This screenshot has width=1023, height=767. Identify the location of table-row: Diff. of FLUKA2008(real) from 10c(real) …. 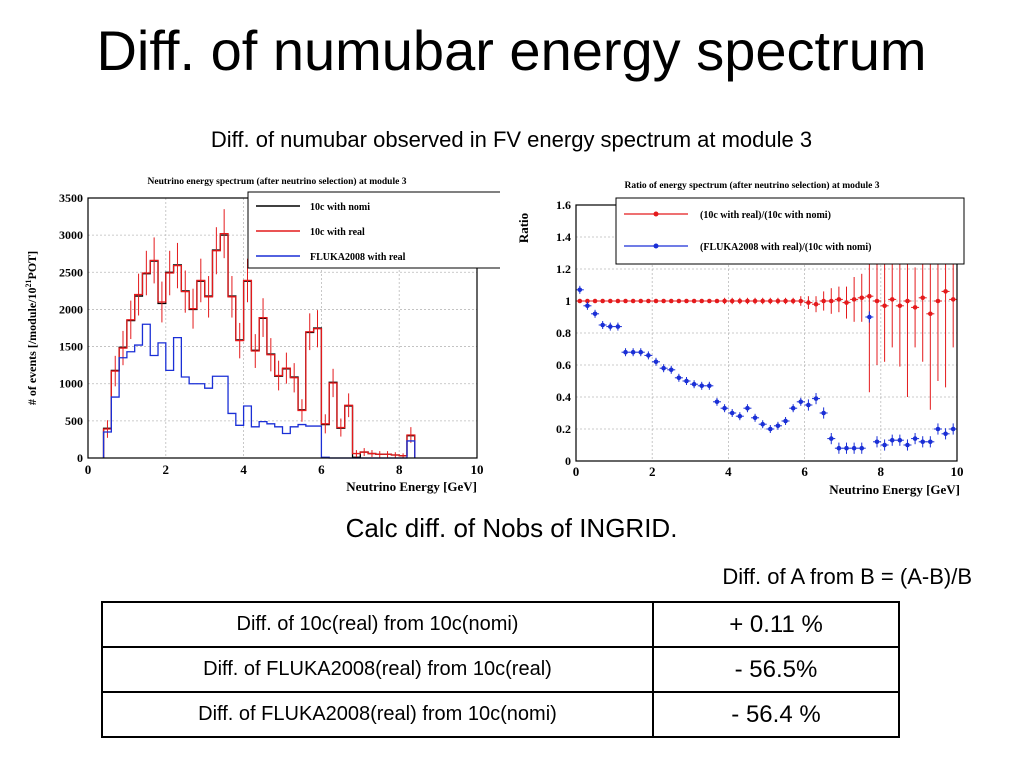
(500, 669).